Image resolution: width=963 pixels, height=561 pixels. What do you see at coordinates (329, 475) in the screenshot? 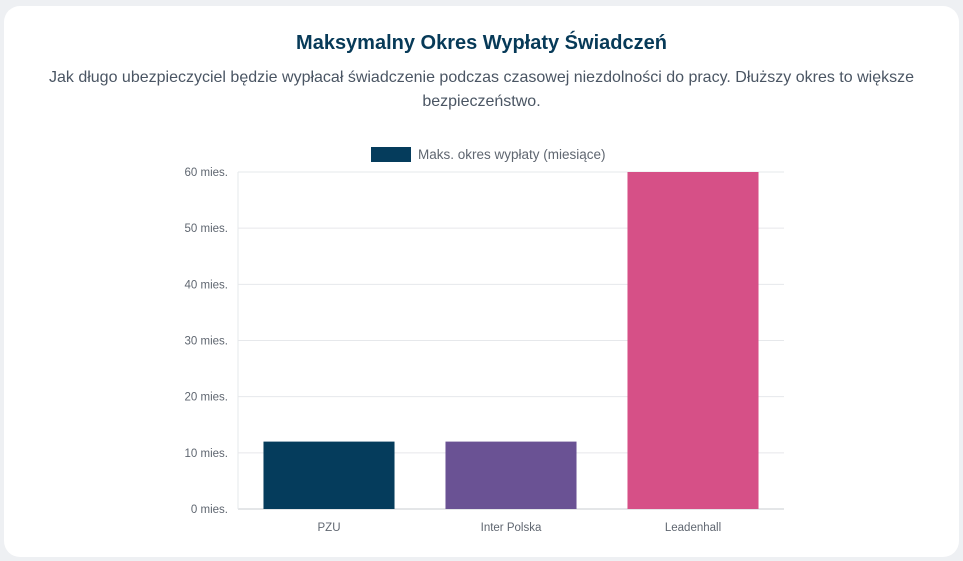
I see `bar-pzu` at bounding box center [329, 475].